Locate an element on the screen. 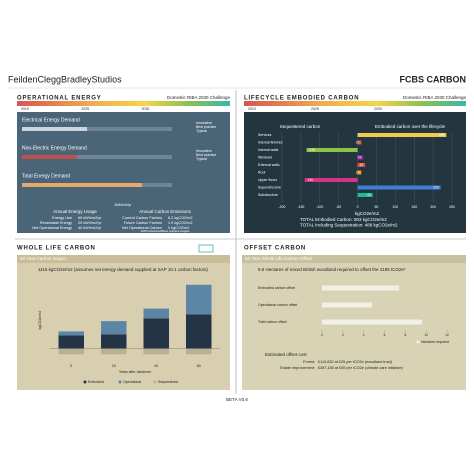 This screenshot has height=474, width=474. category-label: Internal walls is located at coordinates (268, 150).